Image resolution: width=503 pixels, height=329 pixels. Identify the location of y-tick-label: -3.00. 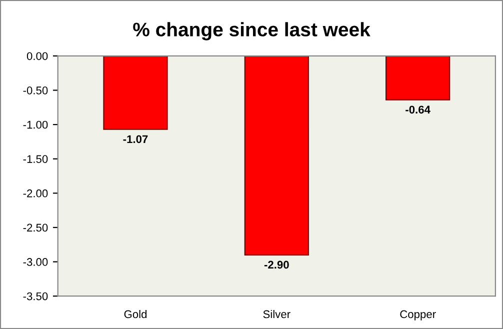
(35, 262).